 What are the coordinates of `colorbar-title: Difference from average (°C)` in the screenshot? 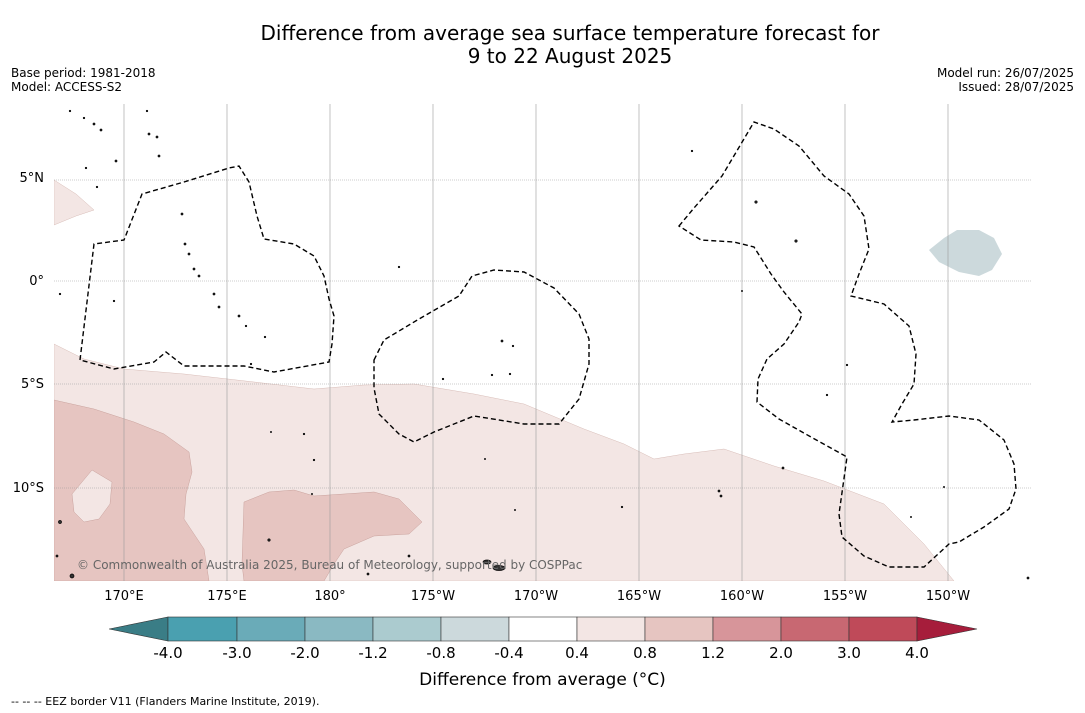 It's located at (542, 680).